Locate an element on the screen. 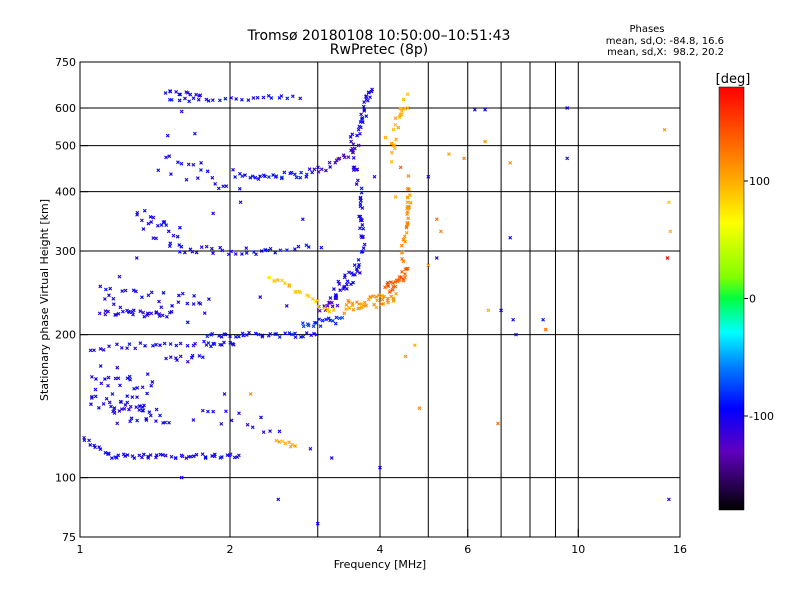 This screenshot has height=600, width=800. x-tick-label: 10 is located at coordinates (578, 549).